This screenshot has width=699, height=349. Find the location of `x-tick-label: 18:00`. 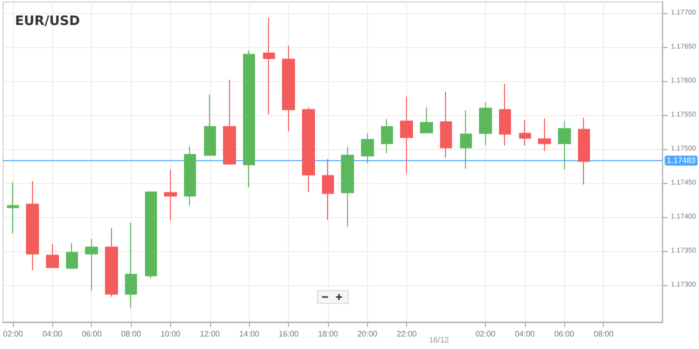

x-tick-label: 18:00 is located at coordinates (328, 334).